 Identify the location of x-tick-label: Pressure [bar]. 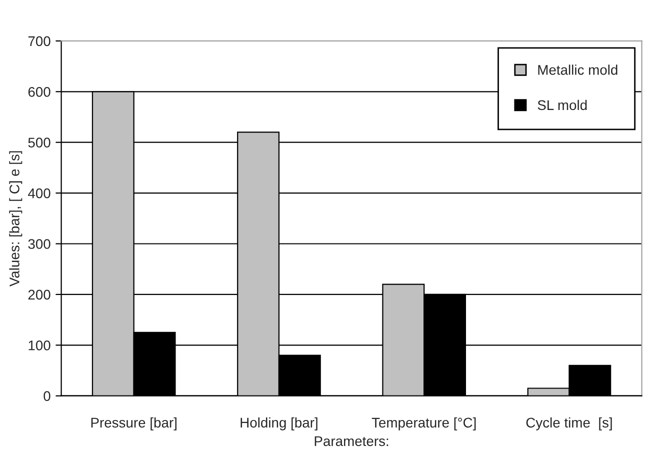
(133, 423).